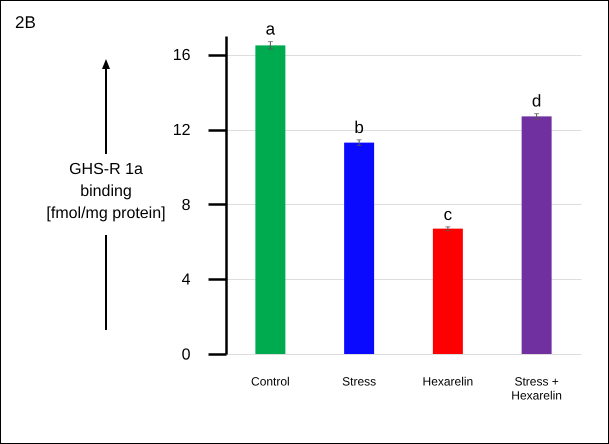 The image size is (609, 444). What do you see at coordinates (186, 355) in the screenshot?
I see `y-tick-label: 0` at bounding box center [186, 355].